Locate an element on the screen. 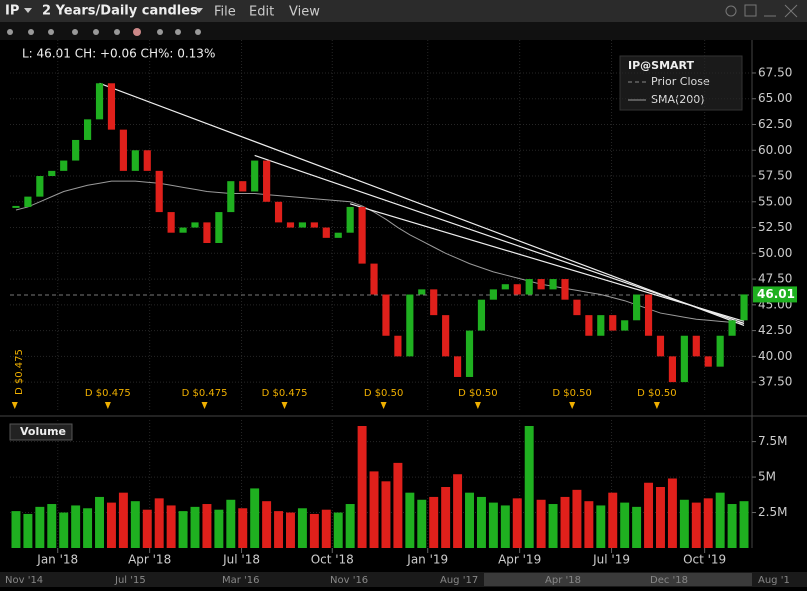 The image size is (807, 591). legend-entry: SMA(200) is located at coordinates (678, 99).